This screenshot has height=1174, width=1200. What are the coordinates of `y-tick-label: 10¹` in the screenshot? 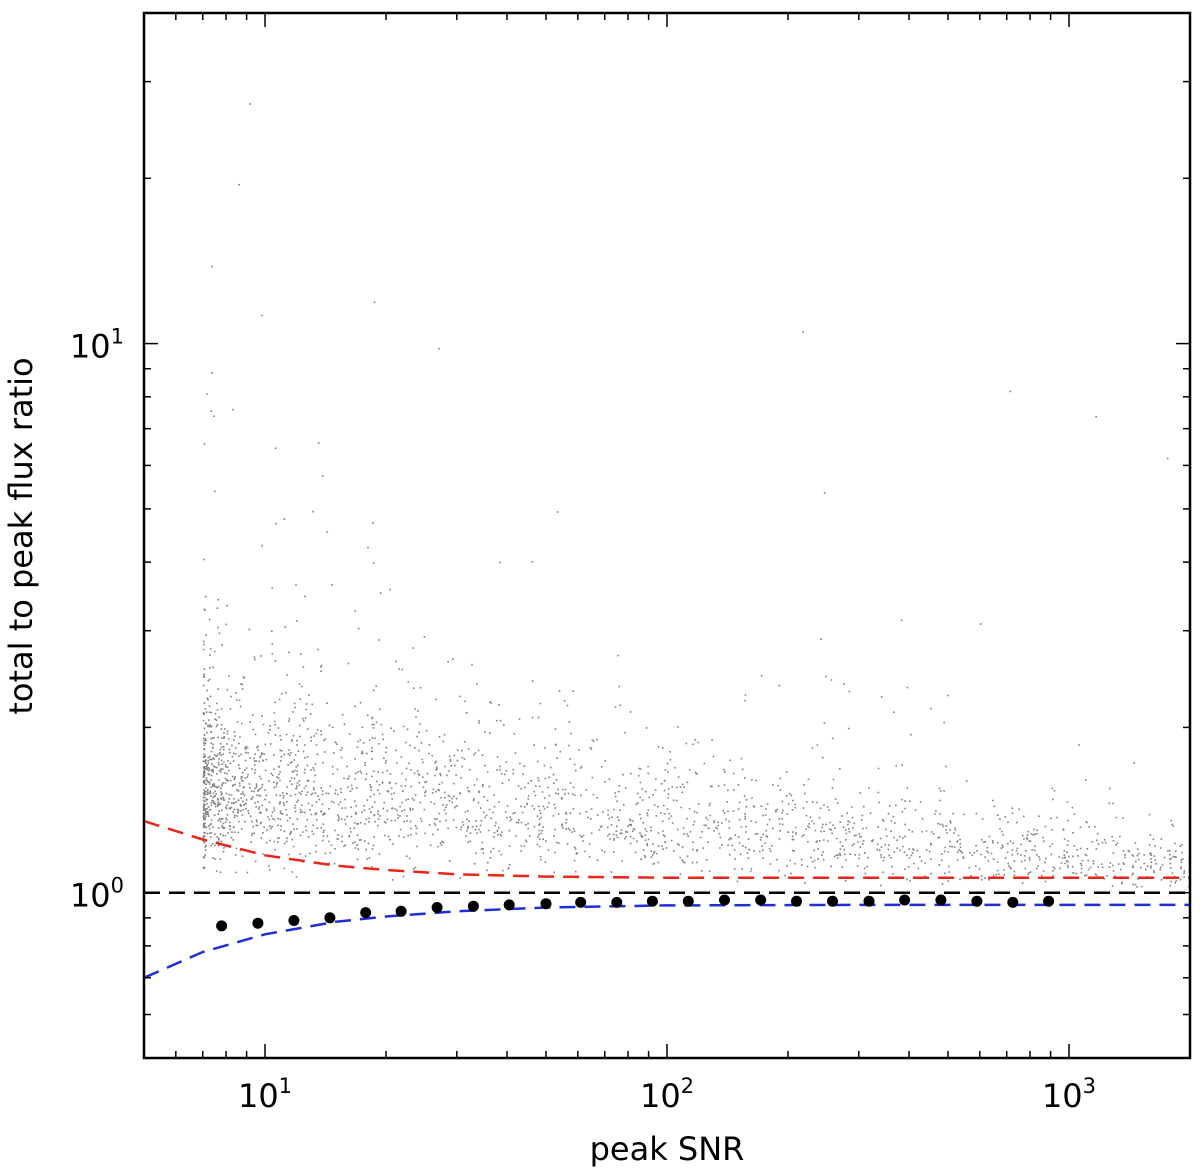 It's located at (97, 345).